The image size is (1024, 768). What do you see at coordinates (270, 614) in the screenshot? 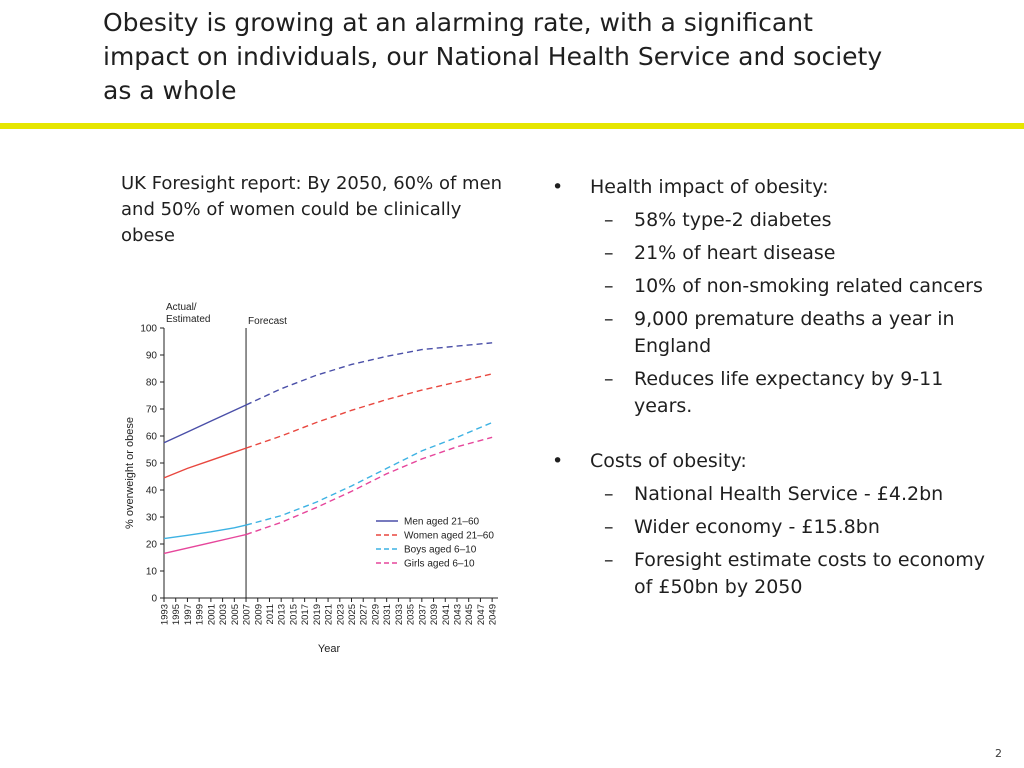
I see `x-tick-label: 2011` at bounding box center [270, 614].